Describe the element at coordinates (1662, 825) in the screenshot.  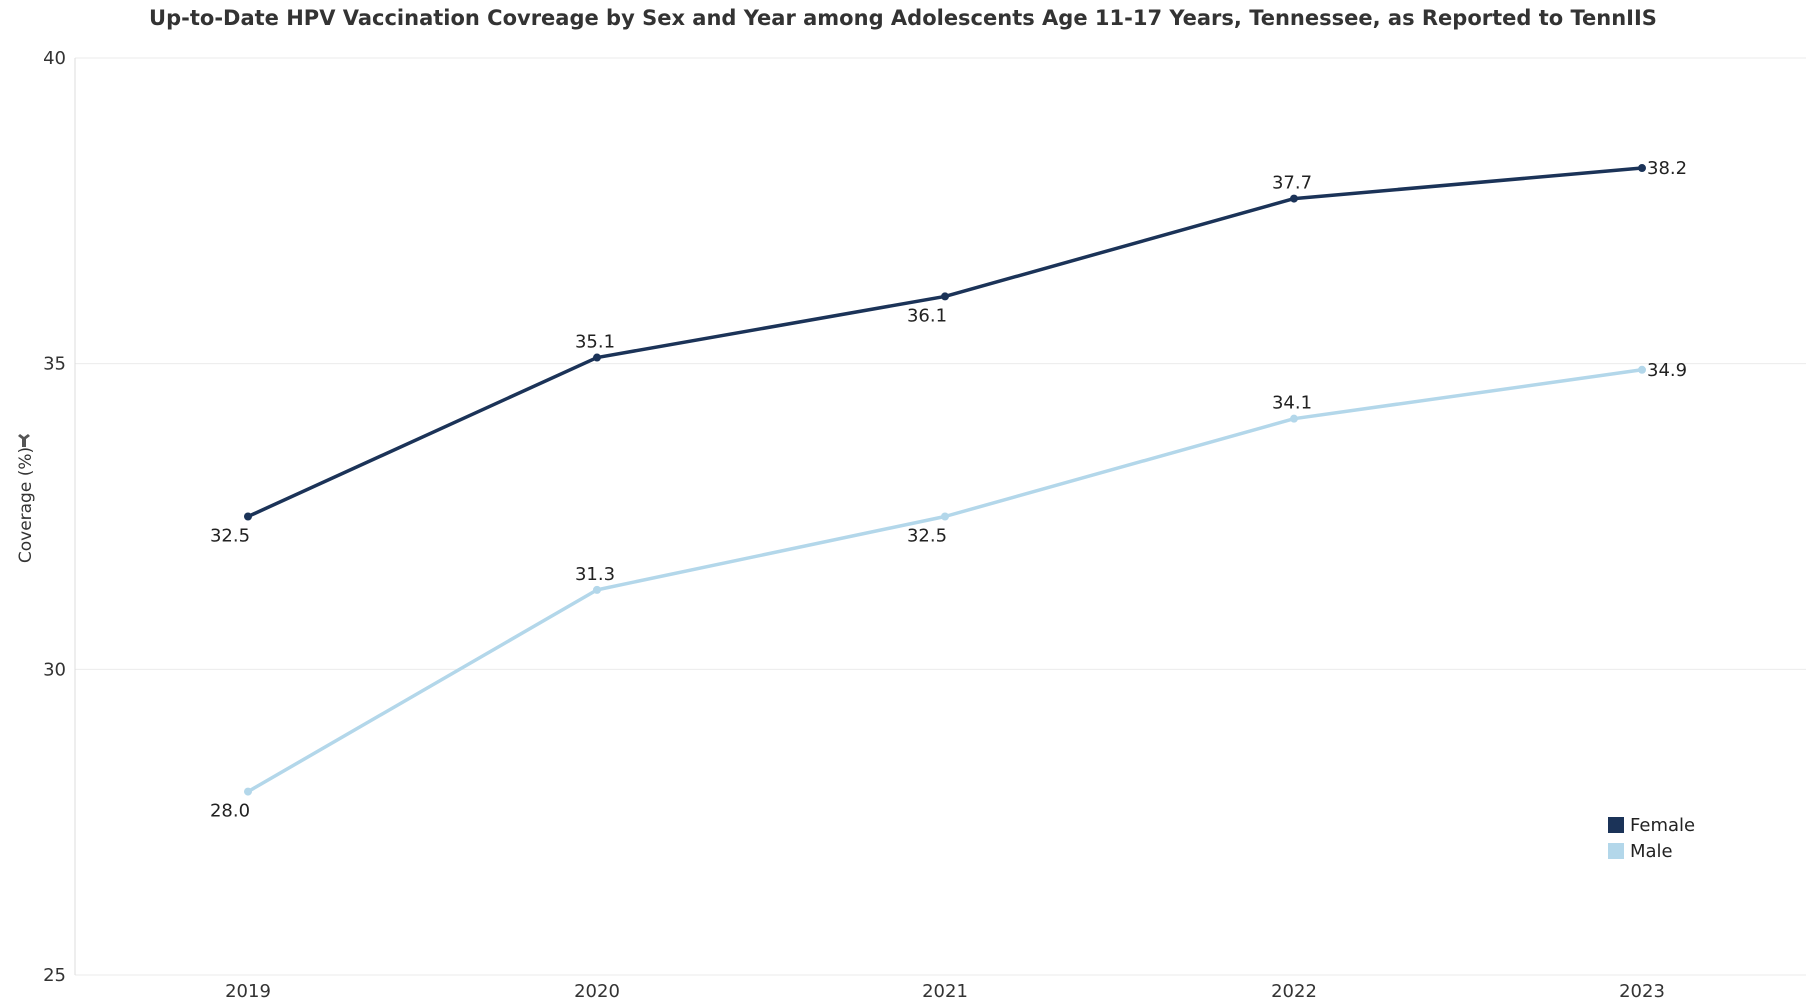
I see `legend-label-female: Female` at that location.